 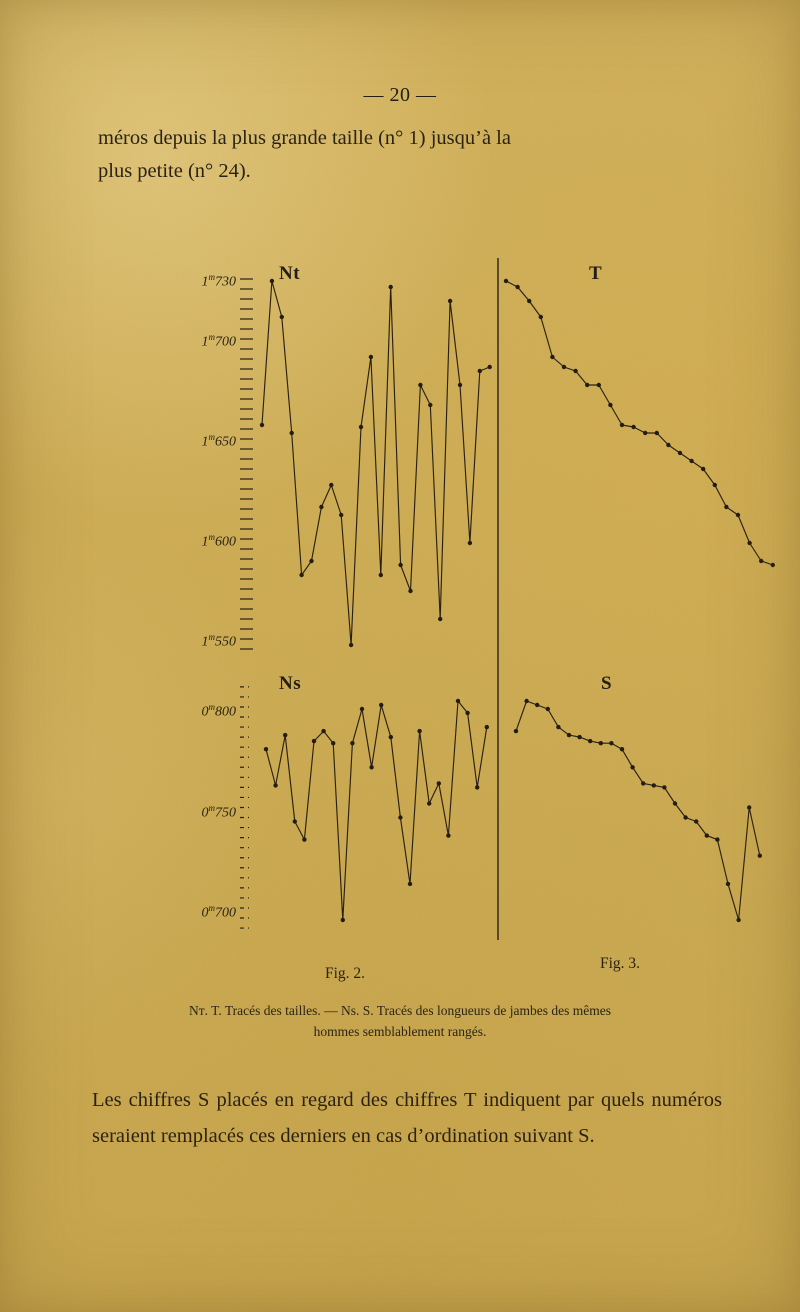 I want to click on series-s, so click(x=637, y=810).